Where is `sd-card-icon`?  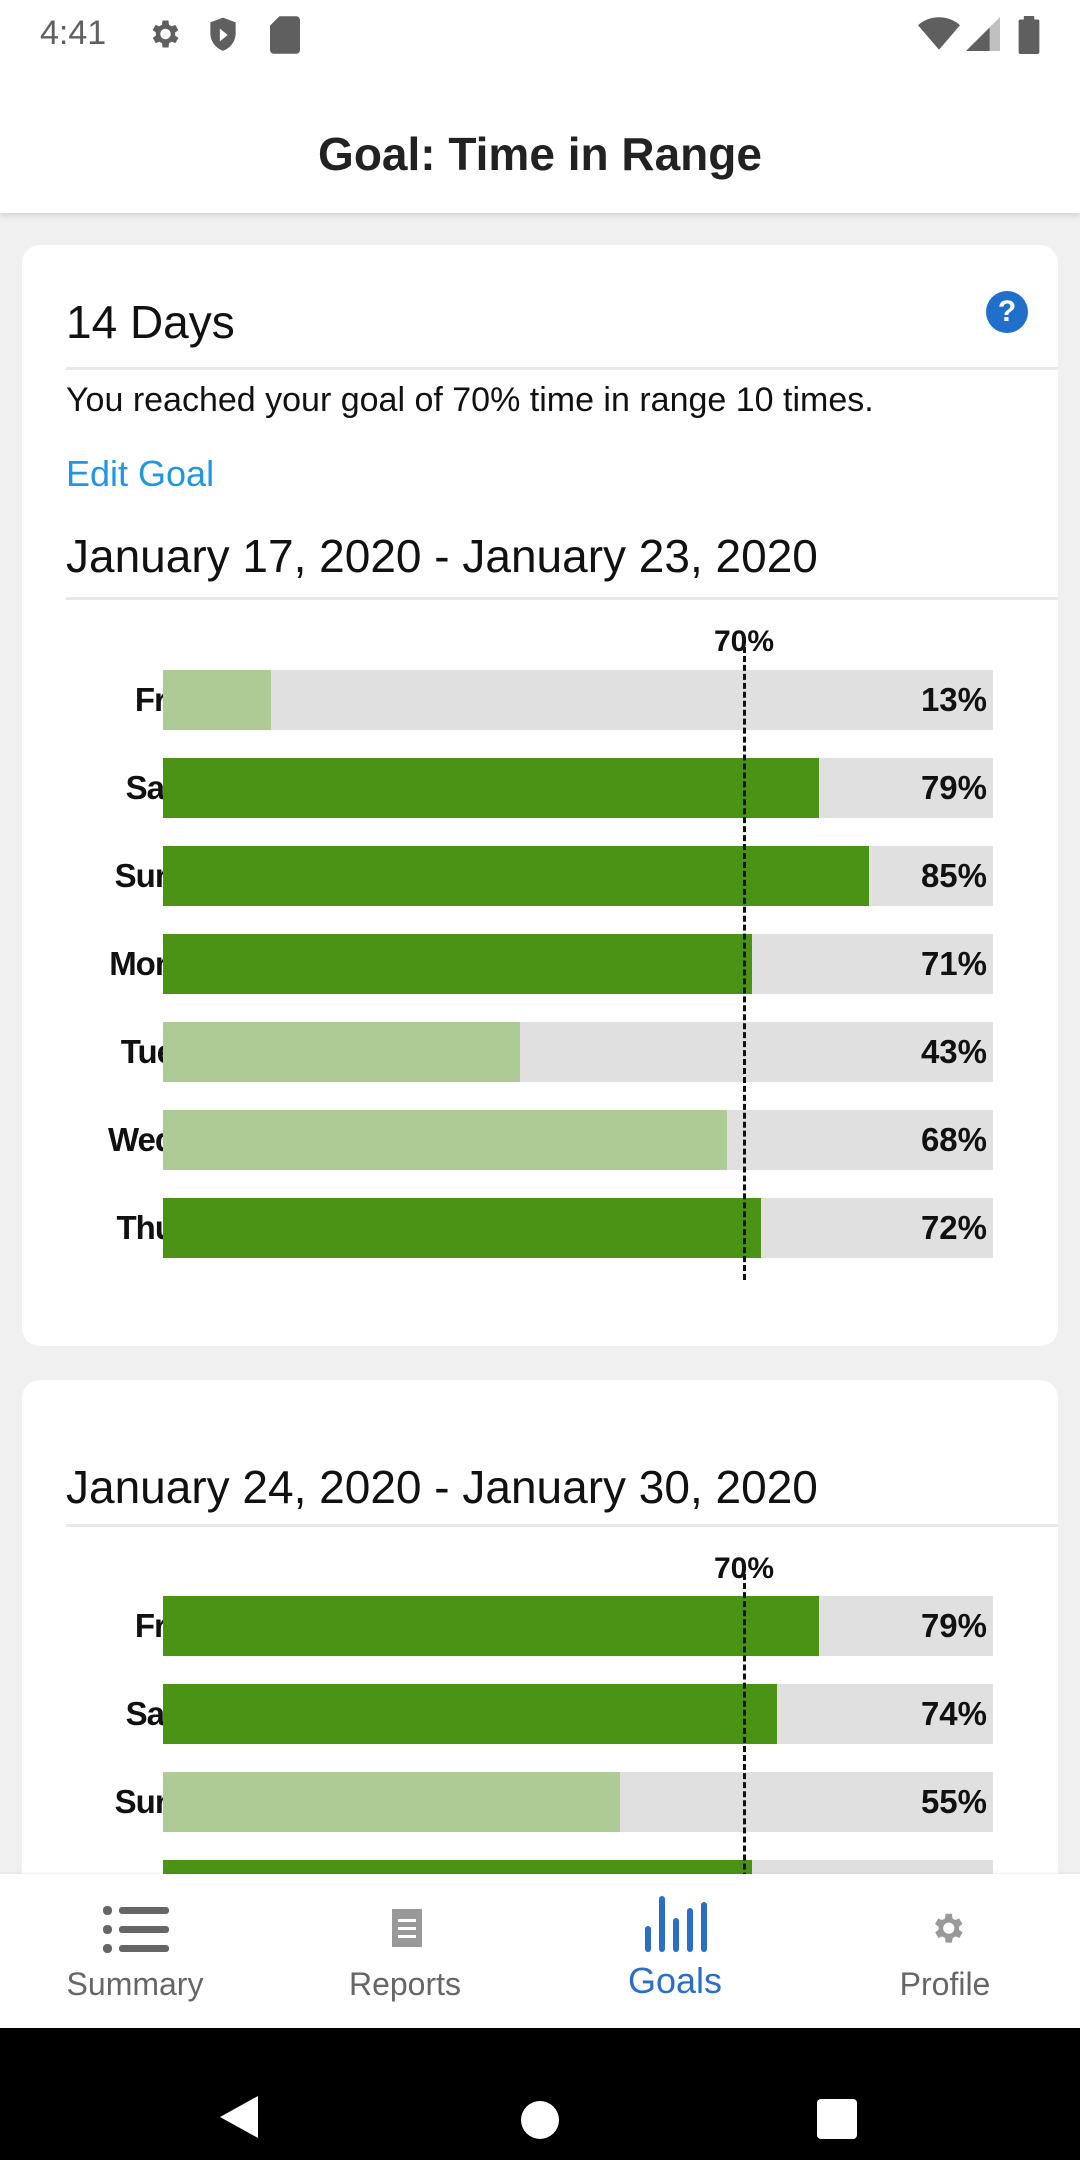 sd-card-icon is located at coordinates (285, 35).